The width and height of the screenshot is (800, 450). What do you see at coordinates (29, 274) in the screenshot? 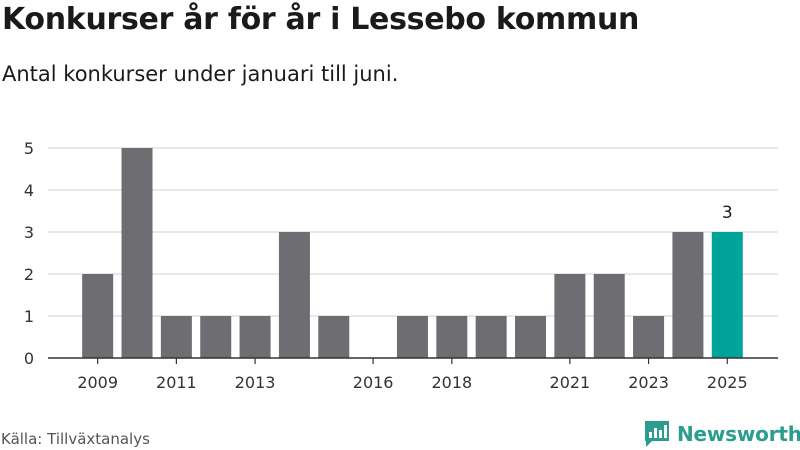
I see `y-tick-label: 2` at bounding box center [29, 274].